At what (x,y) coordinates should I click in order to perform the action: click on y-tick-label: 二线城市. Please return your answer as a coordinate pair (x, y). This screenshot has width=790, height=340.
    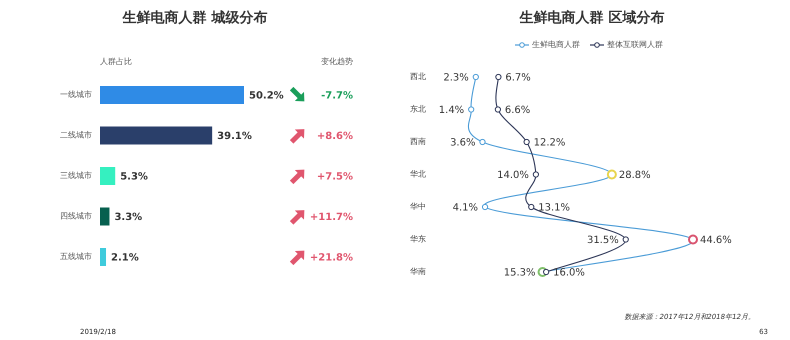
    Looking at the image, I should click on (76, 135).